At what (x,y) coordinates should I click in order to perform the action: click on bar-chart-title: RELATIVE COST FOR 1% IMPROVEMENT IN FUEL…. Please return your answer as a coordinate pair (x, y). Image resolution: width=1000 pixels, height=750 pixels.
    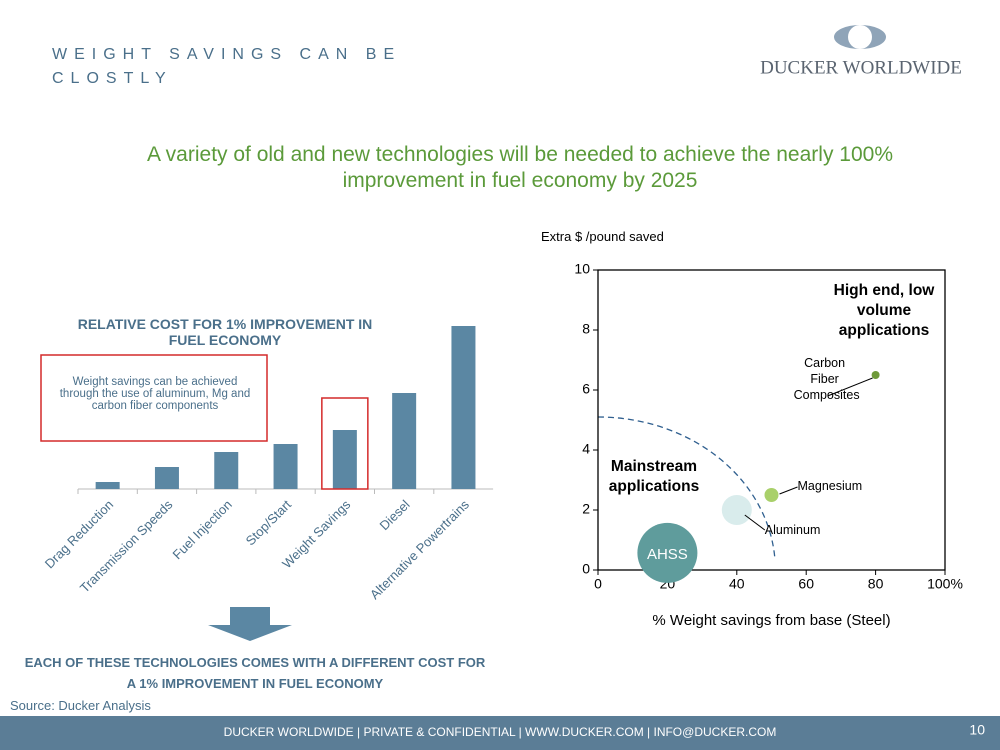
    Looking at the image, I should click on (225, 332).